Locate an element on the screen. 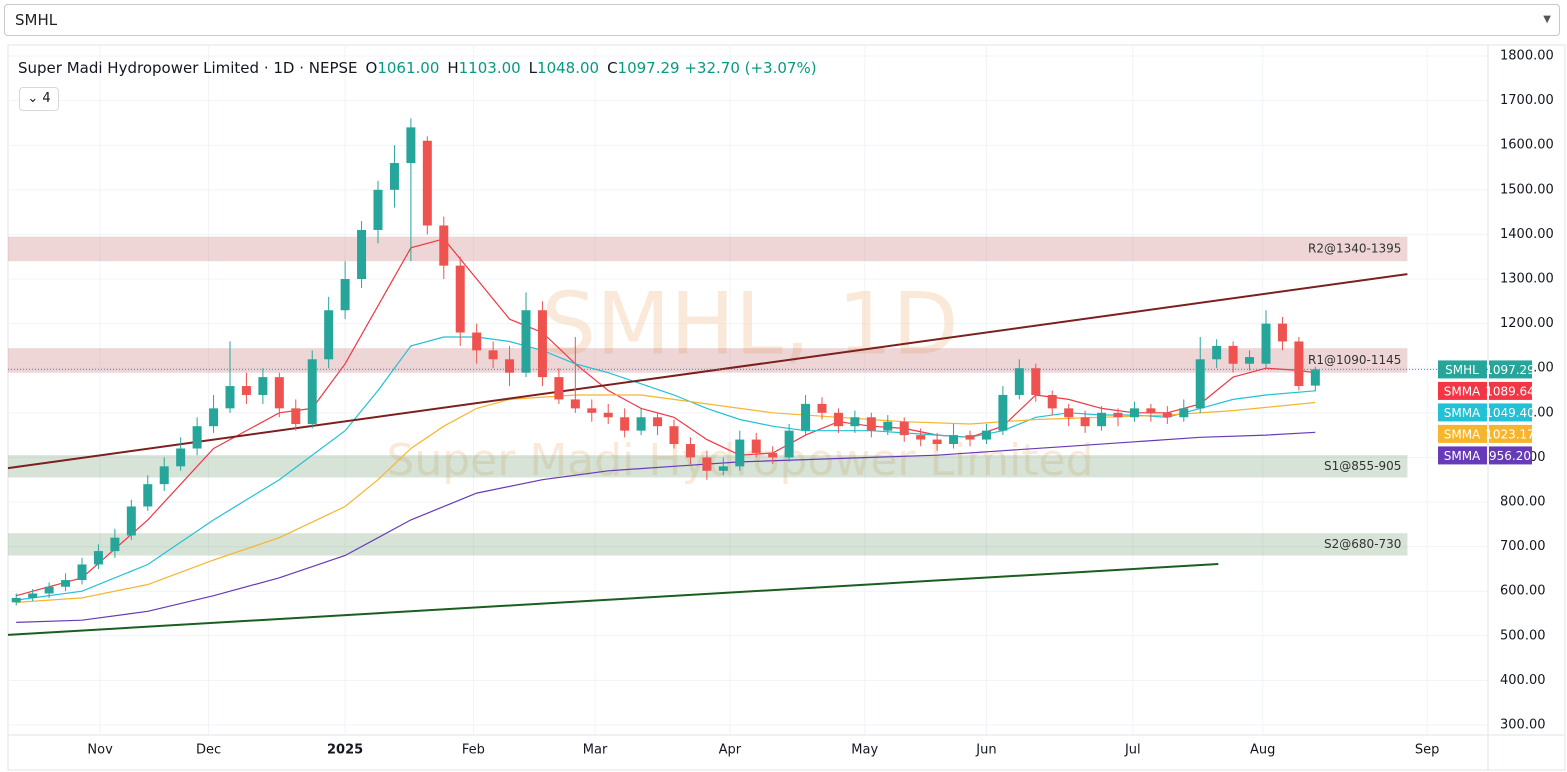  price-tag-value: 1049.40 is located at coordinates (1510, 413).